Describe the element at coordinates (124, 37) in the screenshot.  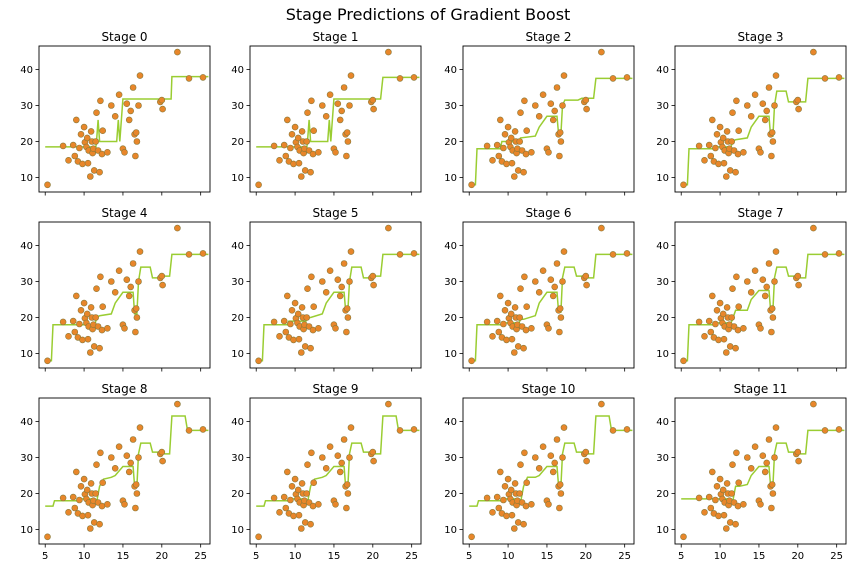
I see `subplot-title: Stage 0` at that location.